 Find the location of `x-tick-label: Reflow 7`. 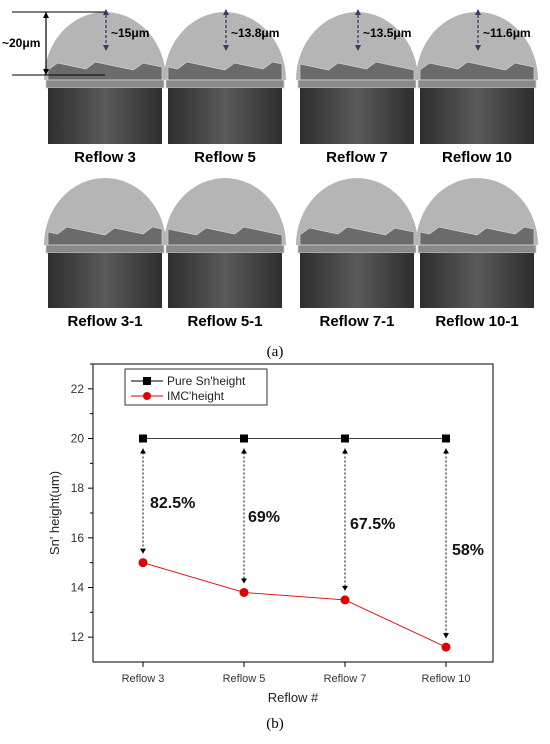

x-tick-label: Reflow 7 is located at coordinates (345, 679).